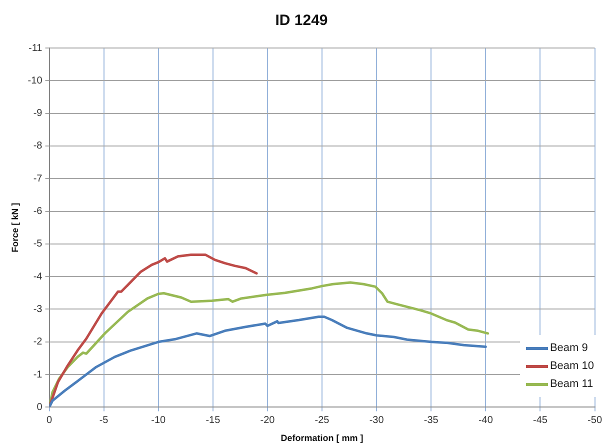 The width and height of the screenshot is (605, 448). I want to click on x-tick-label: -10, so click(158, 420).